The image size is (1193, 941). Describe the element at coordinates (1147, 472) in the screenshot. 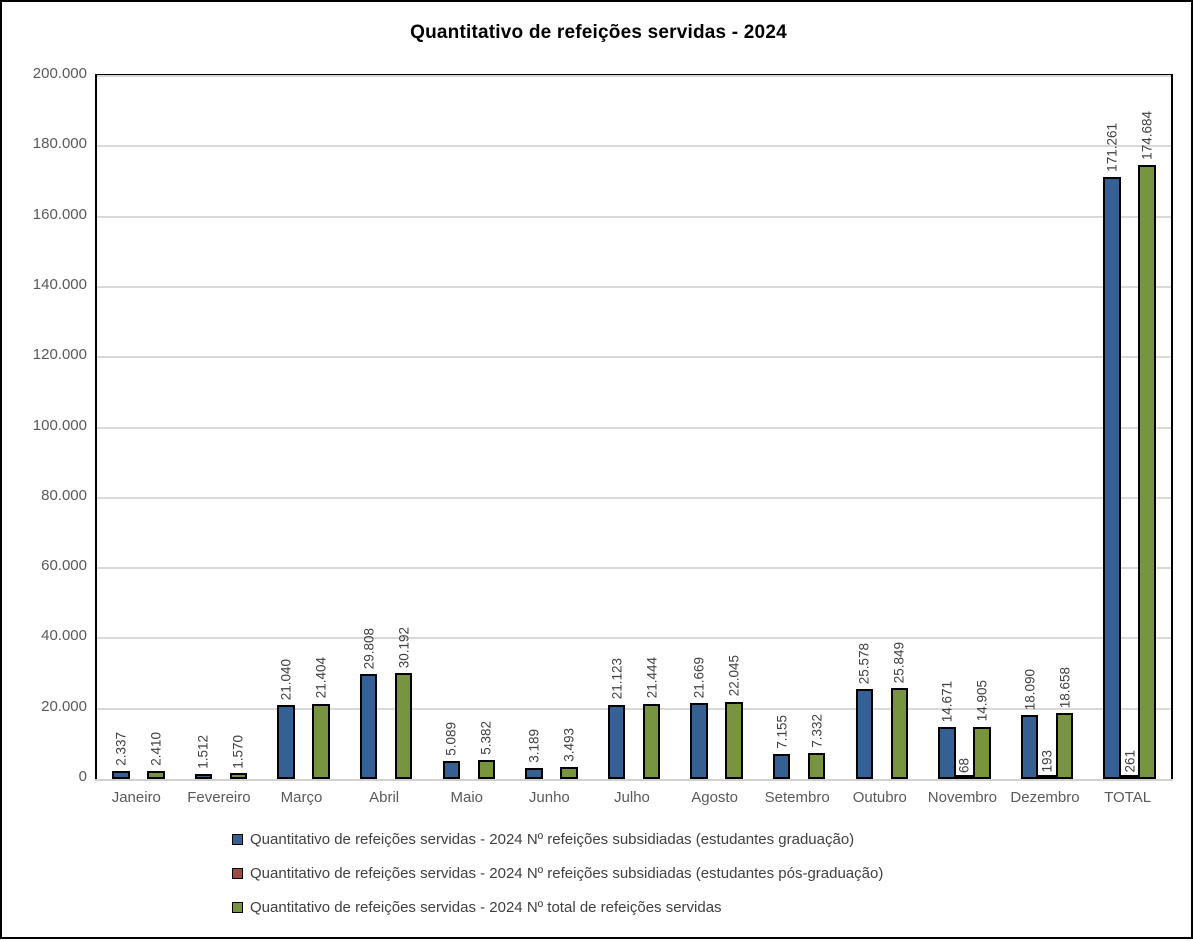

I see `bar-series3-total` at that location.